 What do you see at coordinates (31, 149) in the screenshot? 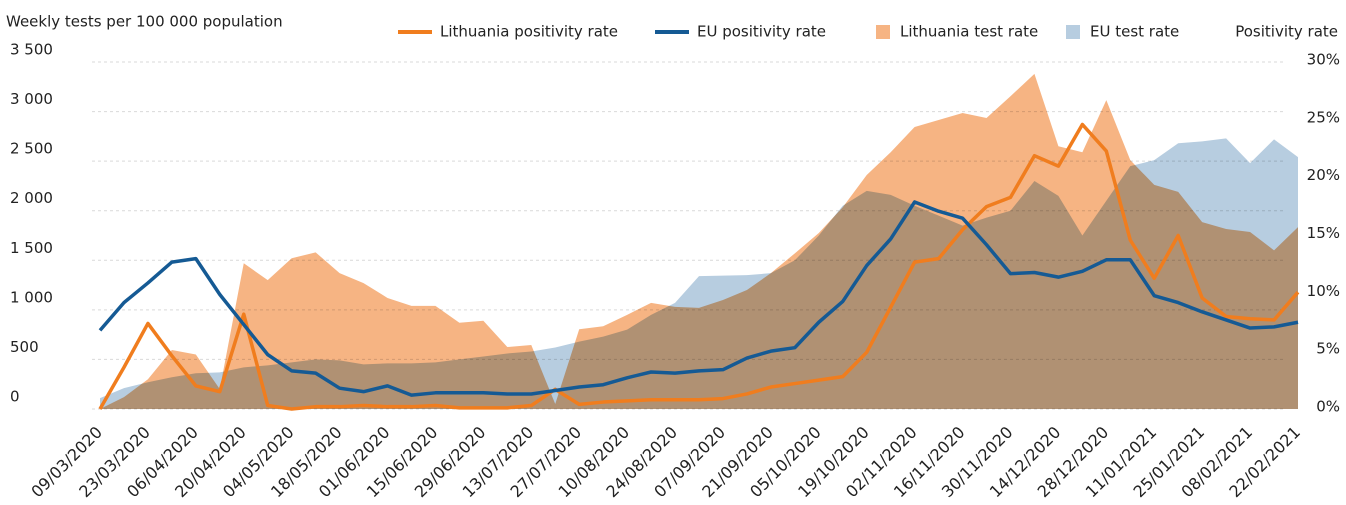
I see `y-tick-label: 2 500` at bounding box center [31, 149].